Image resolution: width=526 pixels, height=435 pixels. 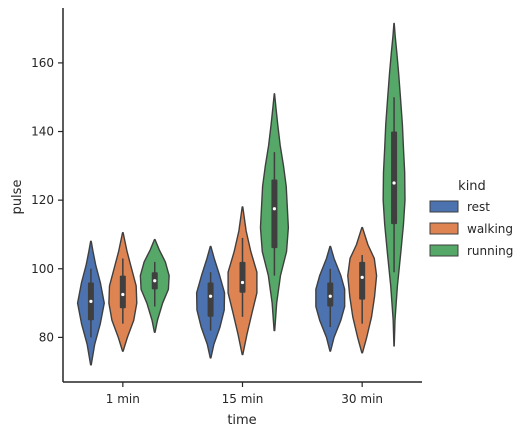 What do you see at coordinates (444, 228) in the screenshot?
I see `legend-swatch-walking` at bounding box center [444, 228].